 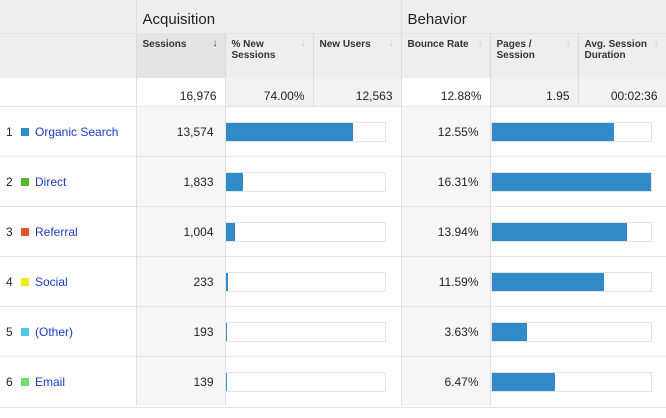 I want to click on row-index: 6, so click(x=9, y=381).